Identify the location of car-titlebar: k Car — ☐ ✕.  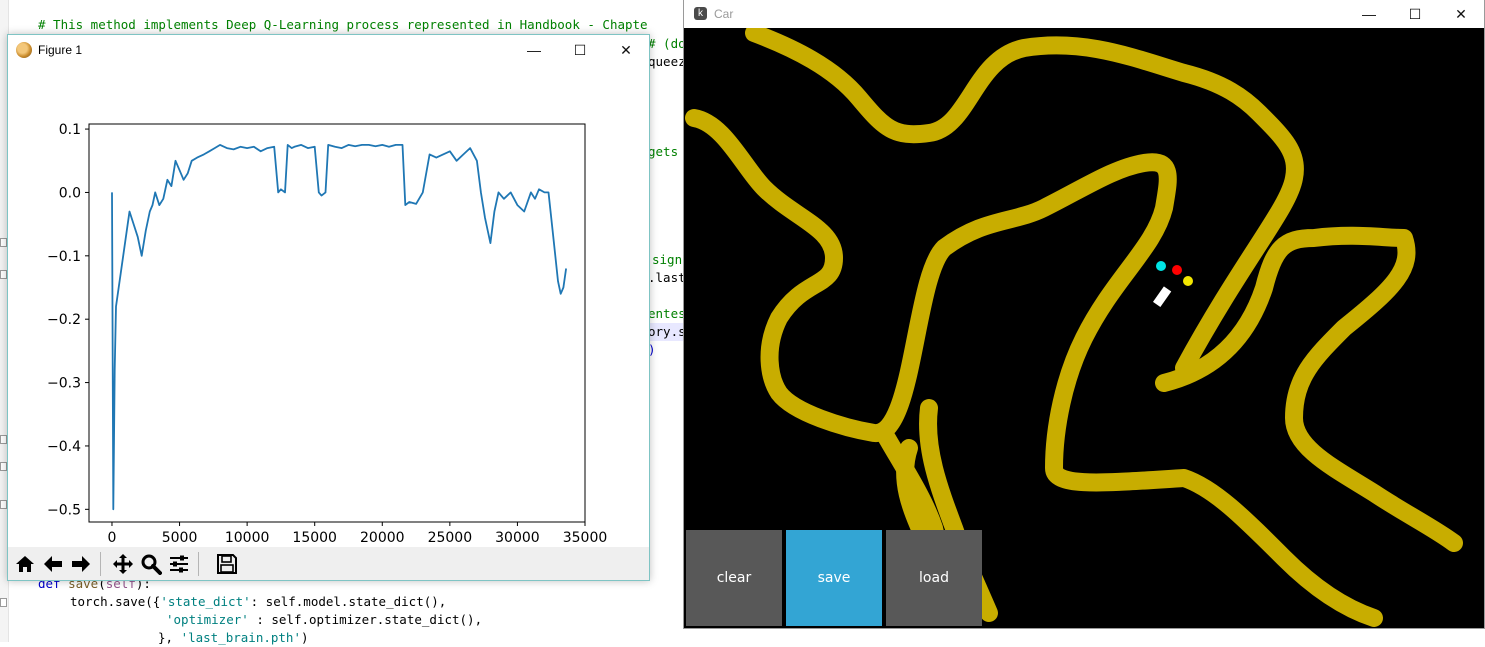
(1084, 14).